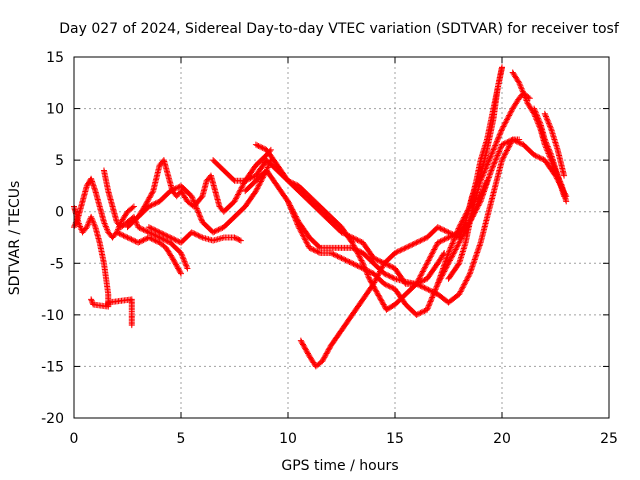  What do you see at coordinates (52, 316) in the screenshot?
I see `y-tick-label: -10` at bounding box center [52, 316].